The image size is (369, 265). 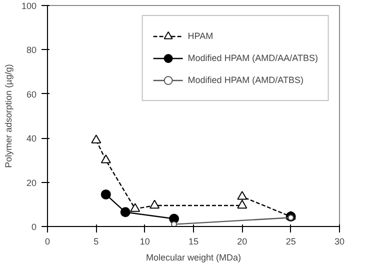 What do you see at coordinates (253, 58) in the screenshot?
I see `legend-label: Modified HPAM (AMD/AA/ATBS)` at bounding box center [253, 58].